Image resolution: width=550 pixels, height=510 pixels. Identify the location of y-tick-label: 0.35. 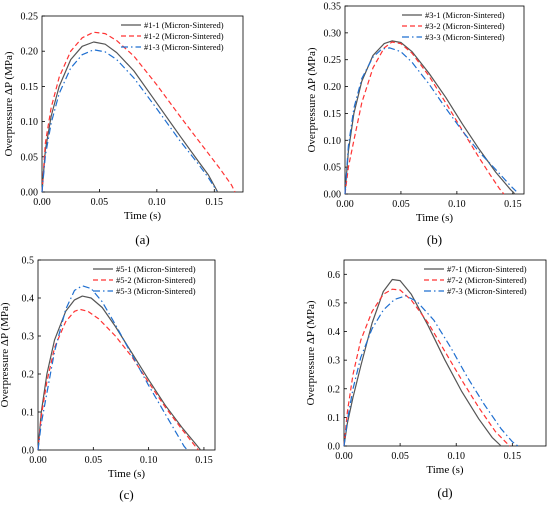
(333, 7).